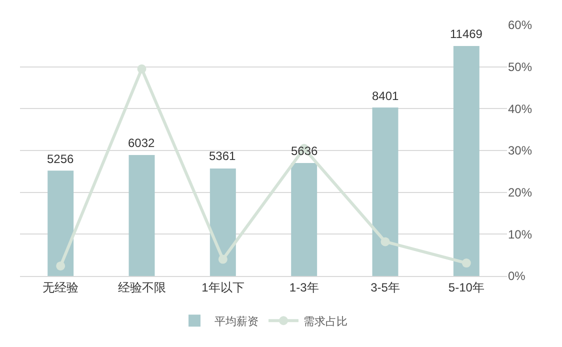 Image resolution: width=562 pixels, height=347 pixels. Describe the element at coordinates (142, 287) in the screenshot. I see `x-tick-label: 经验不限` at that location.